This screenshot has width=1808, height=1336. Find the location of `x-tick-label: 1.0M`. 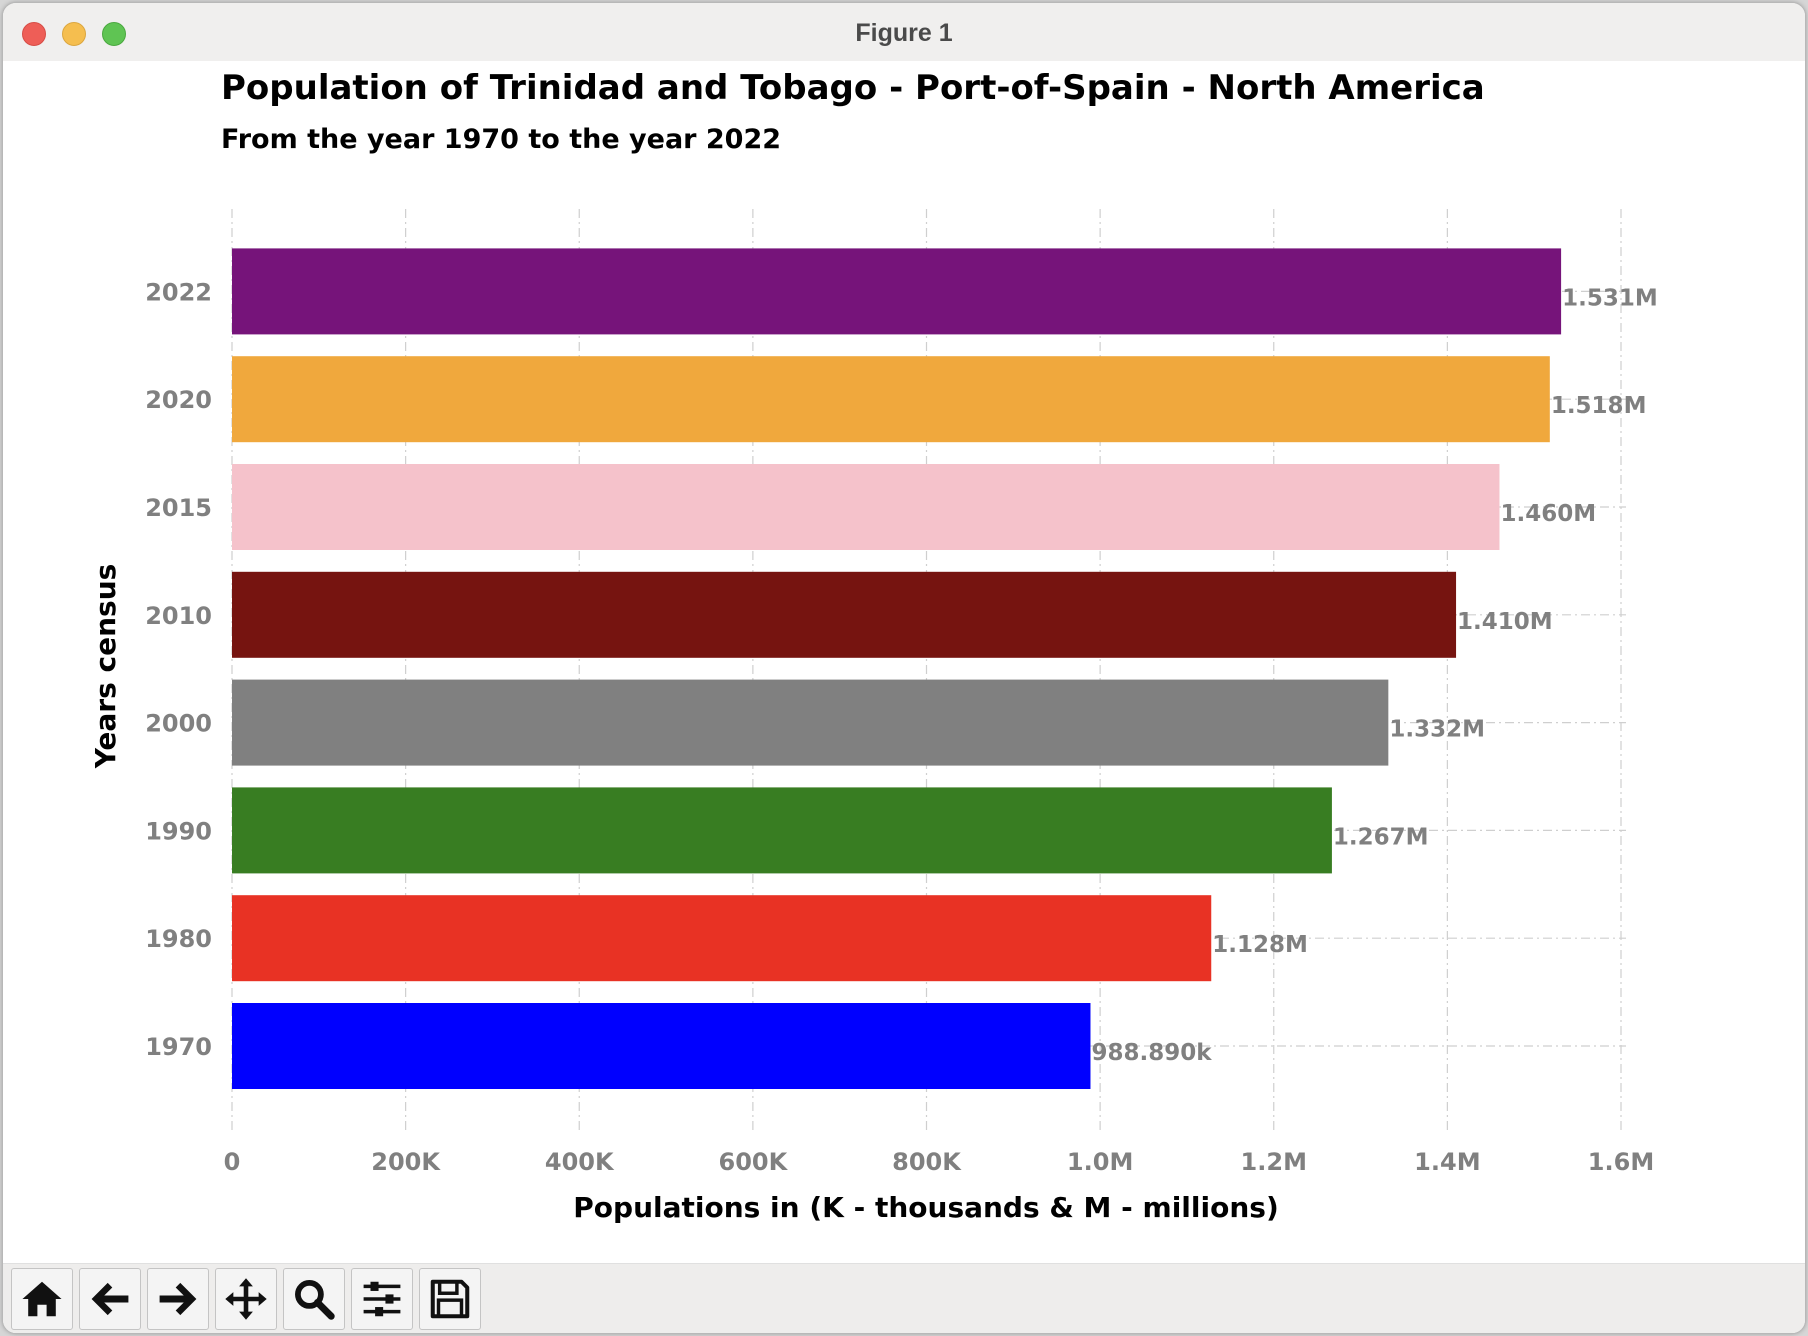

x-tick-label: 1.0M is located at coordinates (1100, 1162).